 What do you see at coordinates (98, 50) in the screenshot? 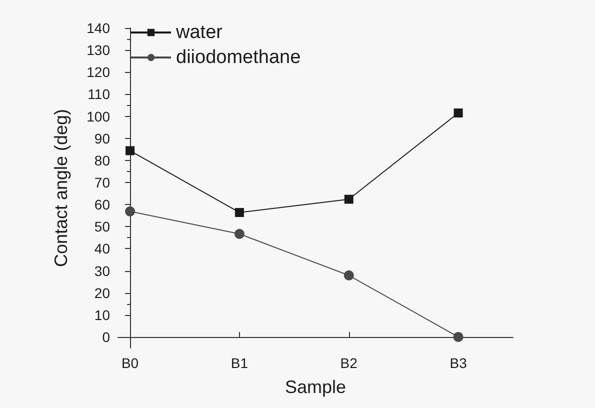
I see `y-tick-label: 130` at bounding box center [98, 50].